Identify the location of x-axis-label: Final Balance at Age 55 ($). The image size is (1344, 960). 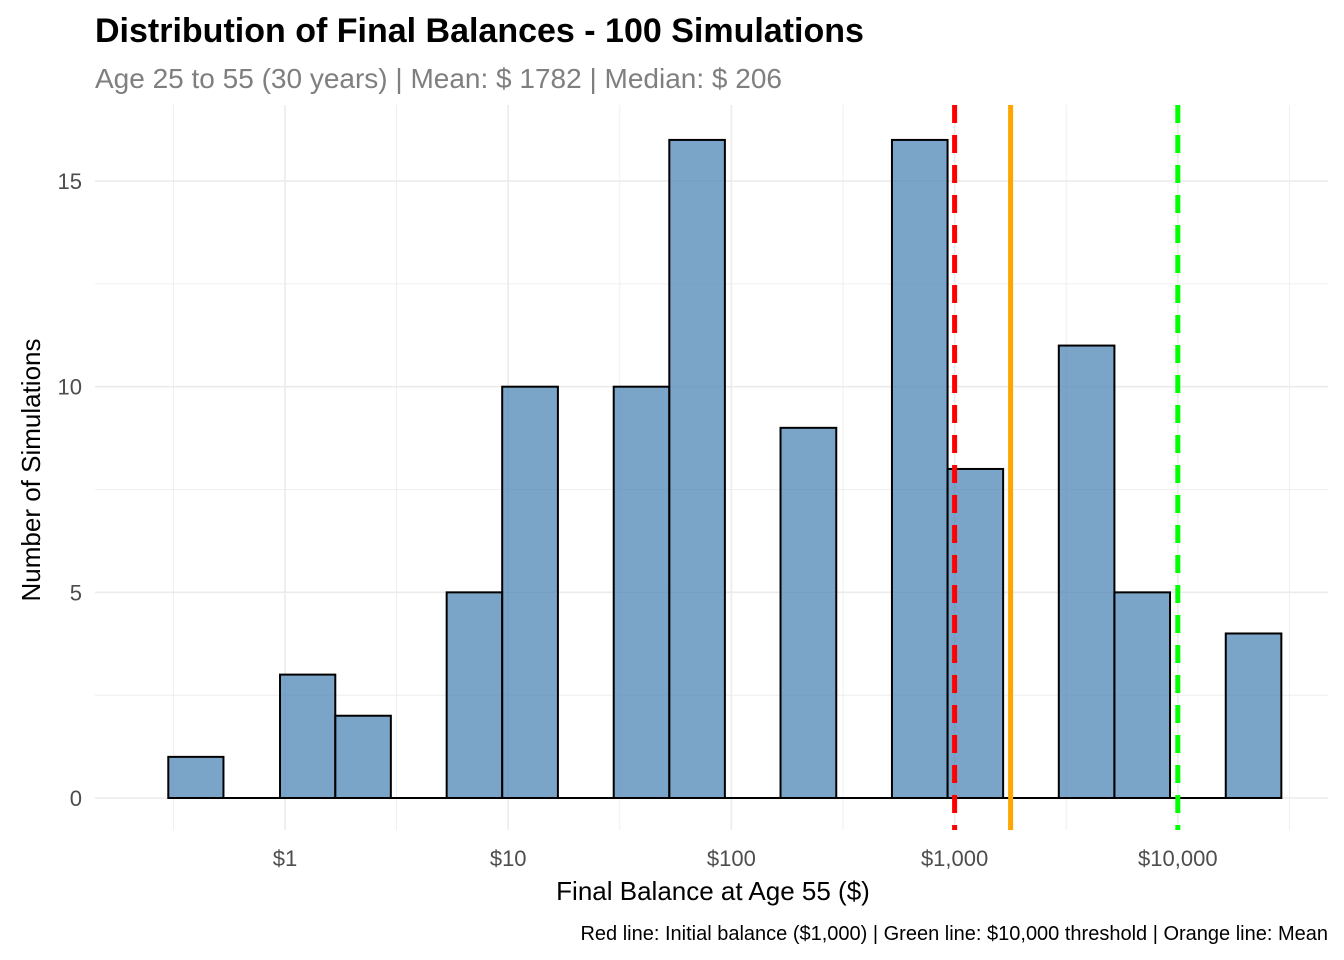
(713, 891).